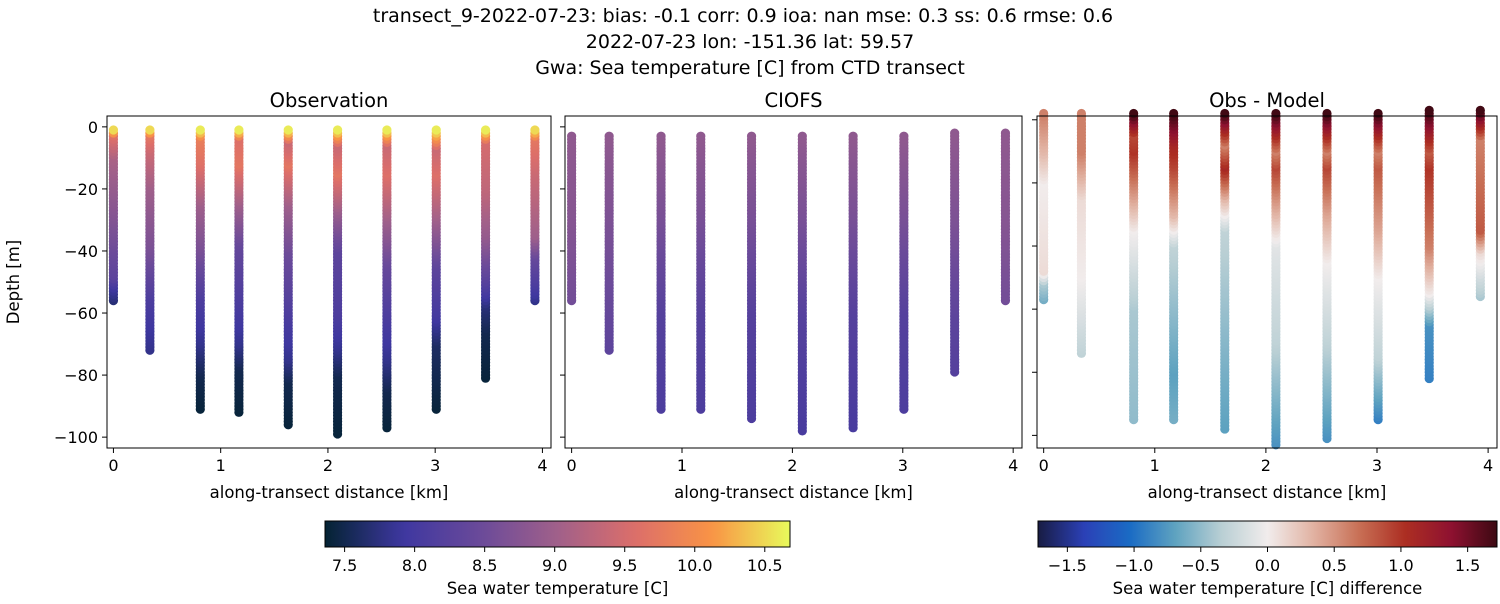 This screenshot has width=1500, height=604. I want to click on panel-title: CIOFS, so click(794, 100).